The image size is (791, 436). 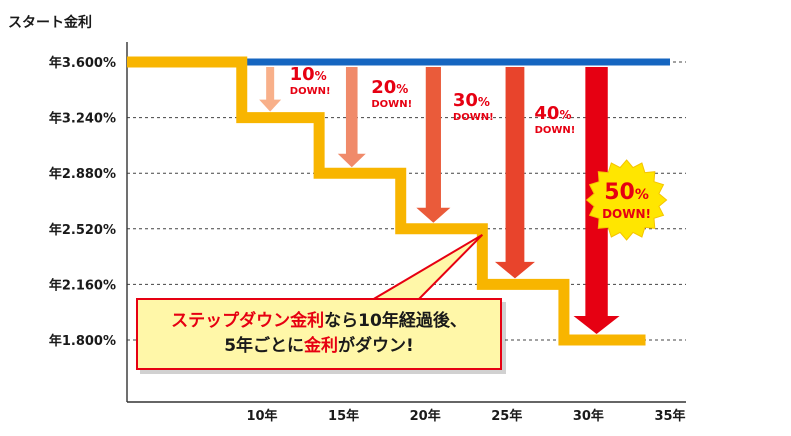 I want to click on callout-box: ステップダウン金利なら10年経過後、 5年ごとに金利がダウン!, so click(x=319, y=334).